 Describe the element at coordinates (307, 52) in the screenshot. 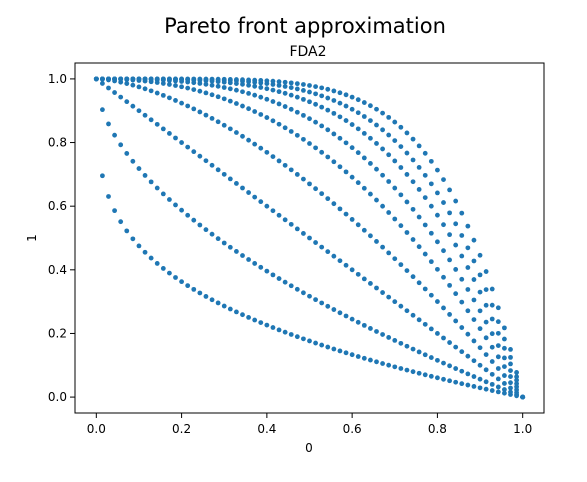

I see `chart-subtitle: FDA2` at that location.